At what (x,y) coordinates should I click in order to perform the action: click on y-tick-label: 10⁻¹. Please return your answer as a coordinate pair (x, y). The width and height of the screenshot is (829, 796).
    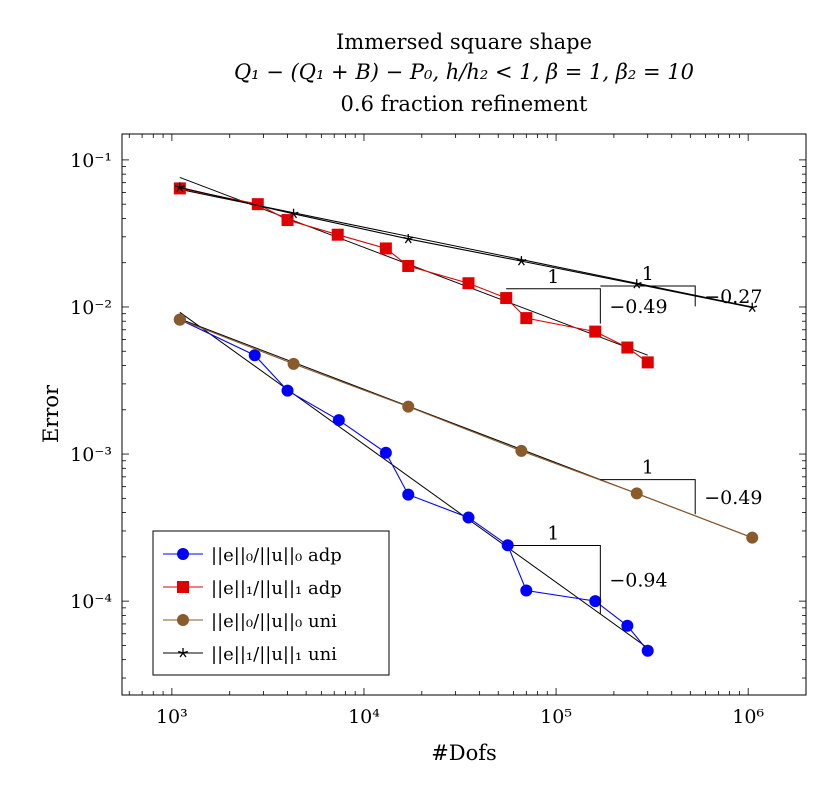
    Looking at the image, I should click on (91, 161).